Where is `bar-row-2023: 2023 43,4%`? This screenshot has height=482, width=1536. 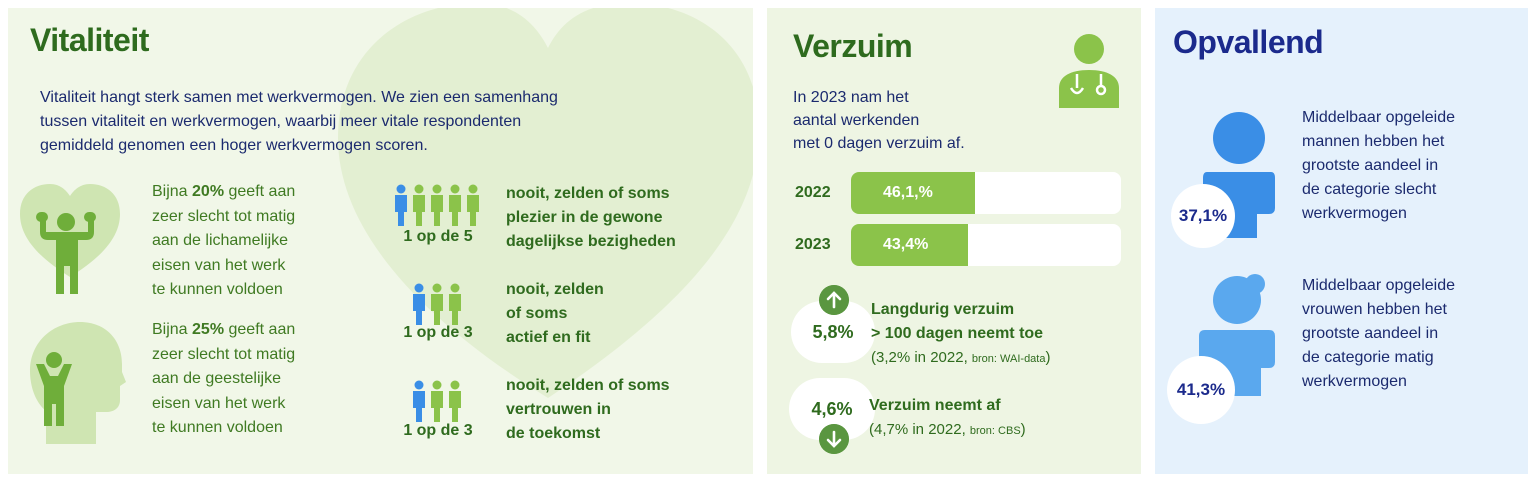 bar-row-2023: 2023 43,4% is located at coordinates (954, 245).